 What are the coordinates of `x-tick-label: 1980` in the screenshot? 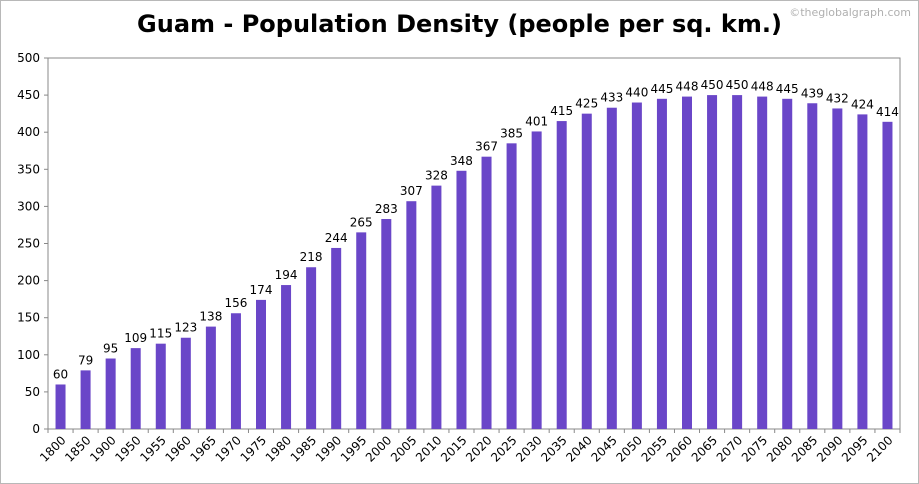 It's located at (278, 448).